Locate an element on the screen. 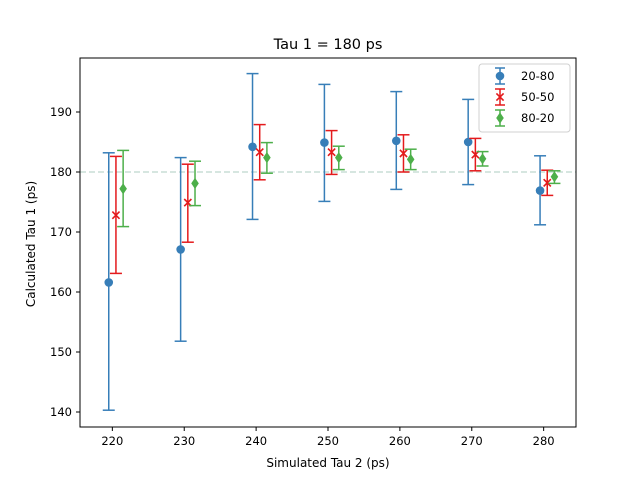 The image size is (640, 480). x-tick-label: 260 is located at coordinates (400, 441).